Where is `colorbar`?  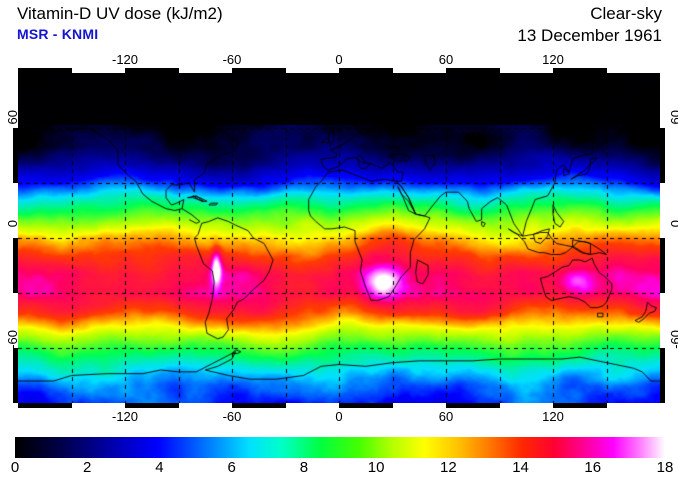 colorbar is located at coordinates (340, 447).